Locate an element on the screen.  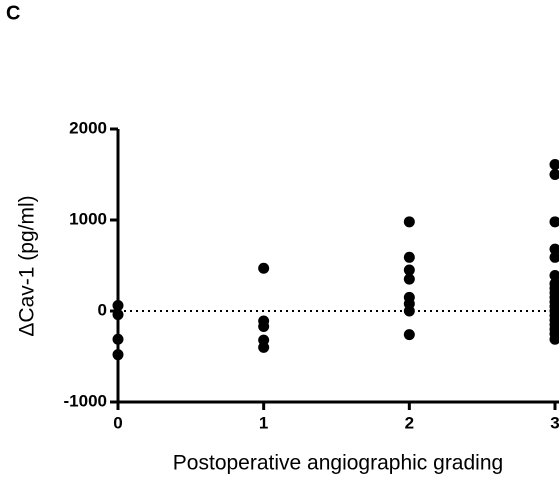
x-axis-label: Postoperative angiographic grading is located at coordinates (338, 463).